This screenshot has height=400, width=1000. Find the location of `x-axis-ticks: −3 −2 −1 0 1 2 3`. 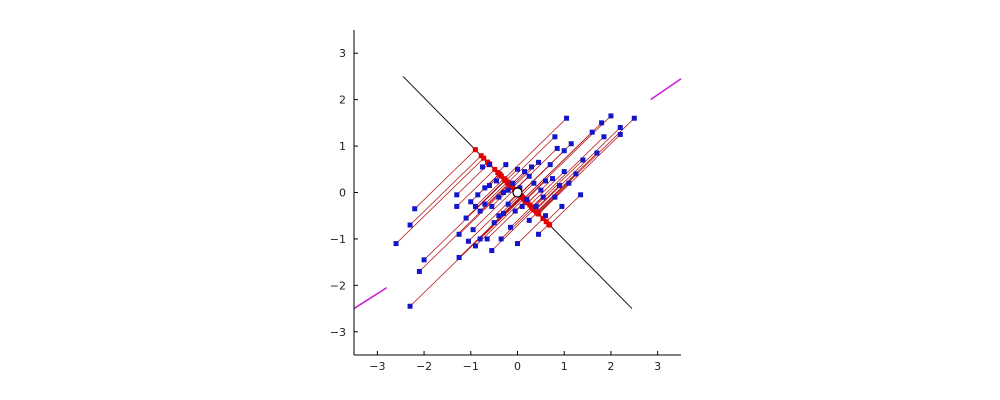

x-axis-ticks: −3 −2 −1 0 1 2 3 is located at coordinates (515, 362).